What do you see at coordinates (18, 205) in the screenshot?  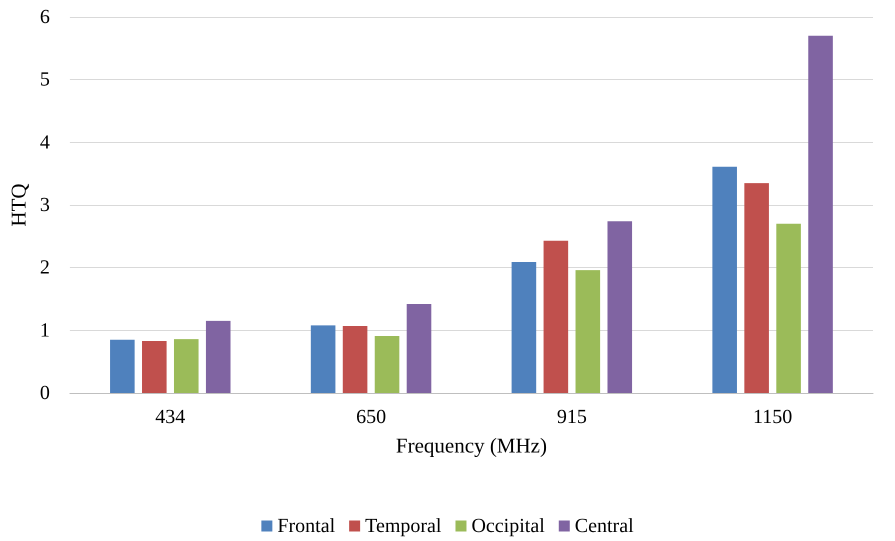 I see `y-axis-title: HTQ` at bounding box center [18, 205].